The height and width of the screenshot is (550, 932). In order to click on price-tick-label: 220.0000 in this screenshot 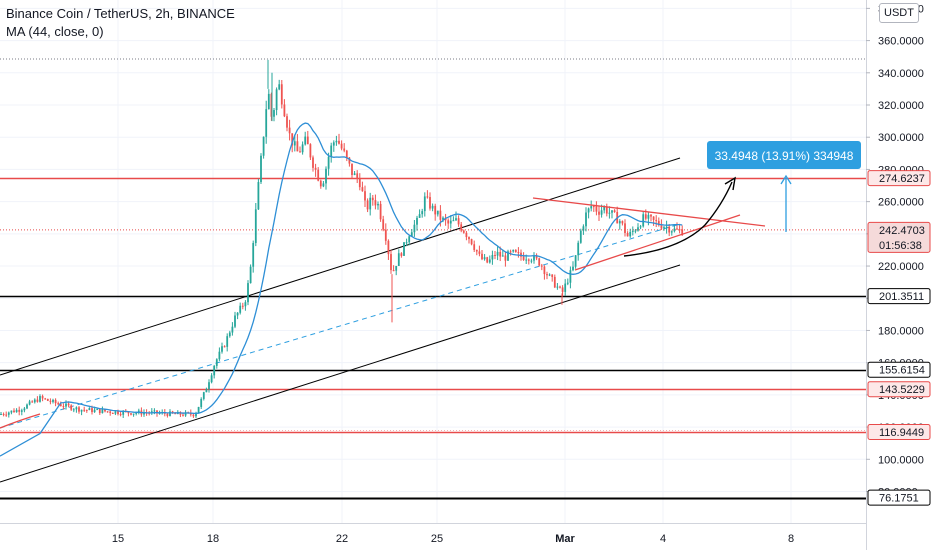, I will do `click(901, 267)`.